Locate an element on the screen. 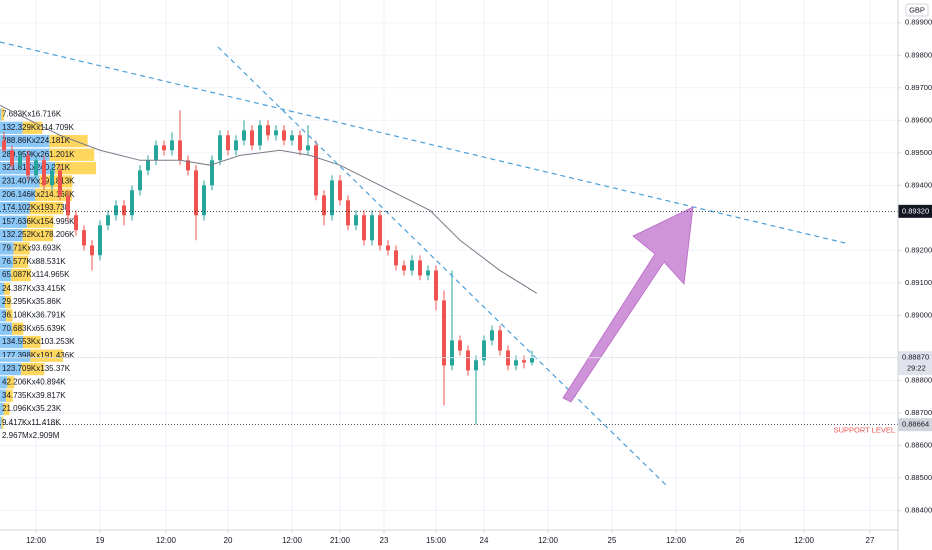  y-tick-label: 0.89700 is located at coordinates (918, 87).